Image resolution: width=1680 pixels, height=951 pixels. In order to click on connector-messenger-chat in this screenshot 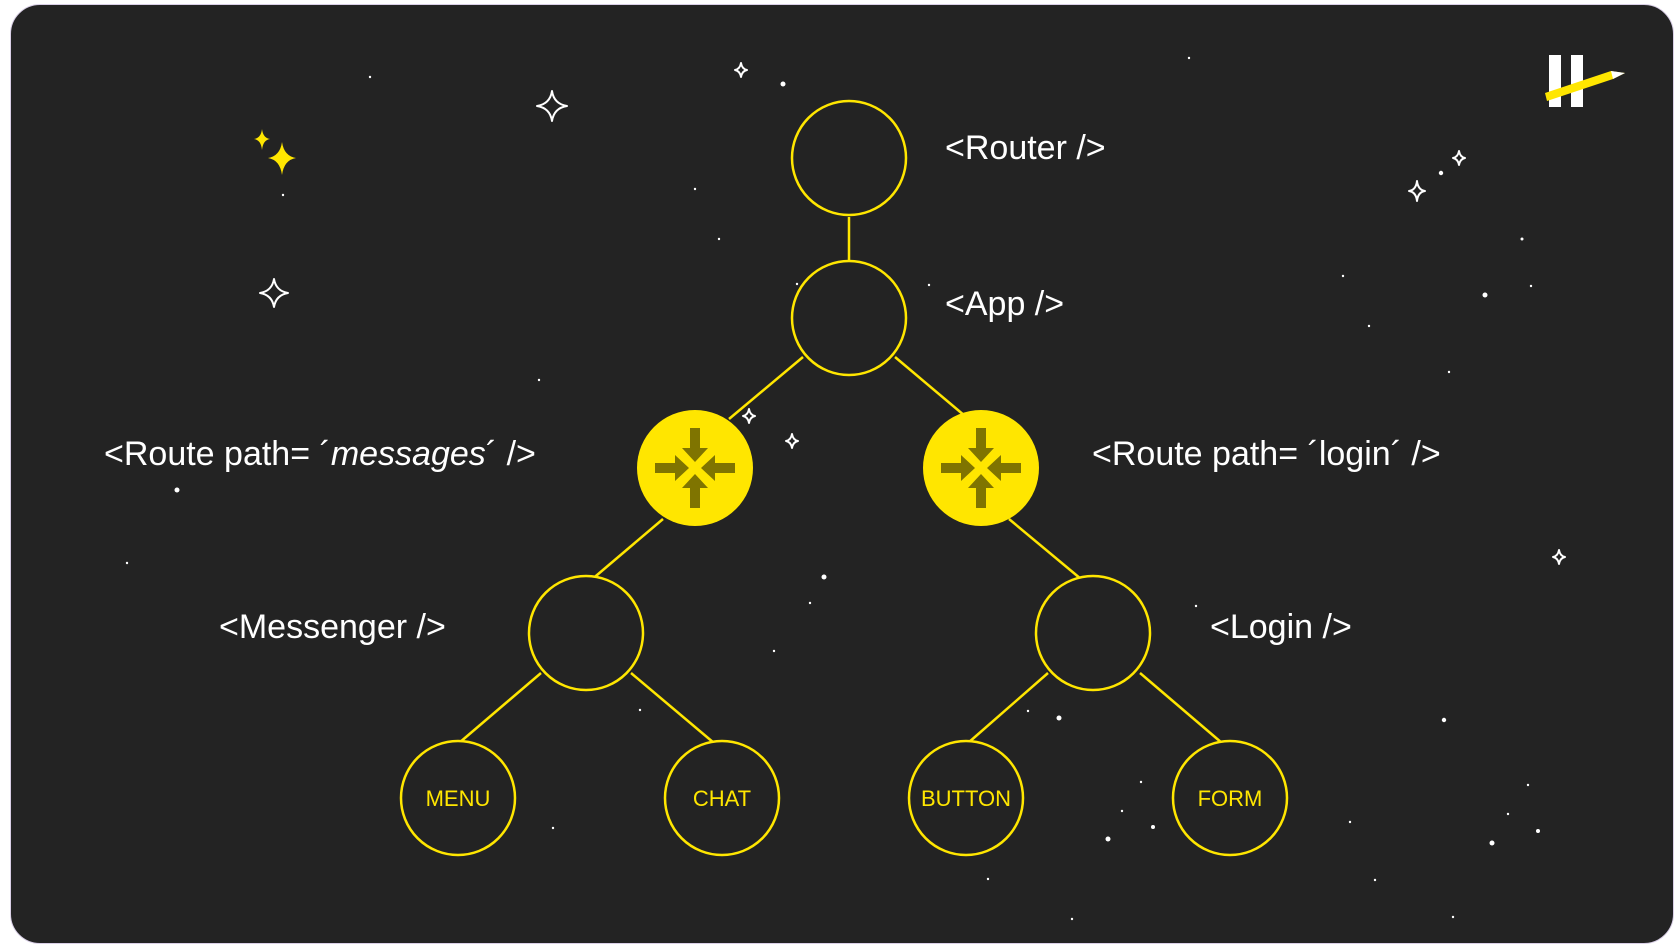, I will do `click(672, 708)`.